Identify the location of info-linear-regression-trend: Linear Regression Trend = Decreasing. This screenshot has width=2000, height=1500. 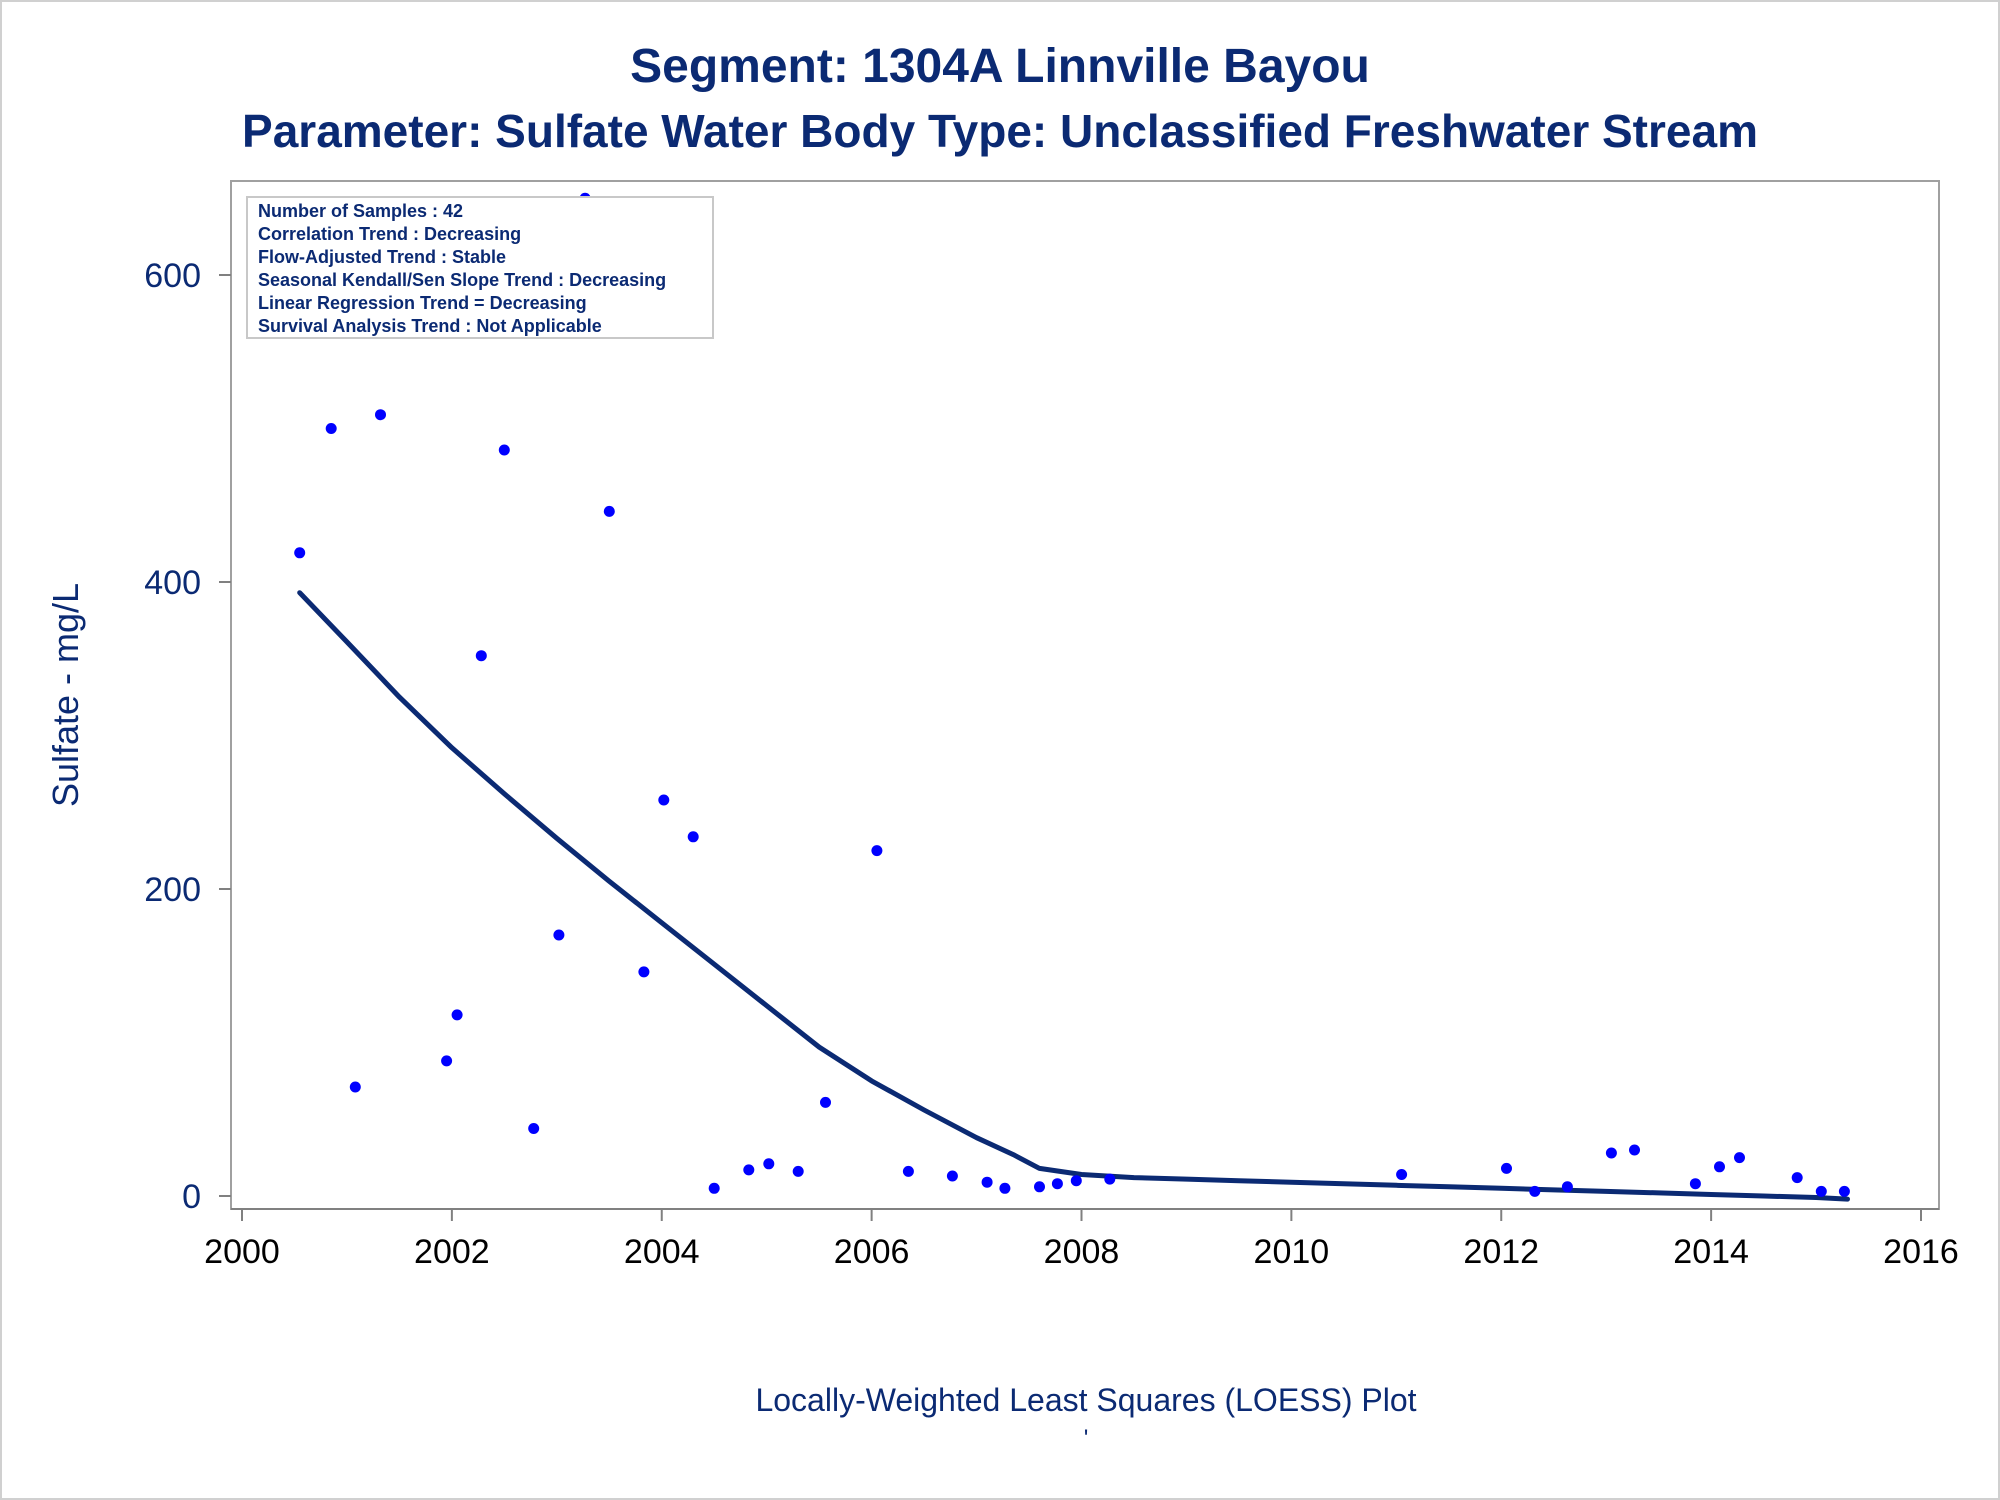
(422, 303).